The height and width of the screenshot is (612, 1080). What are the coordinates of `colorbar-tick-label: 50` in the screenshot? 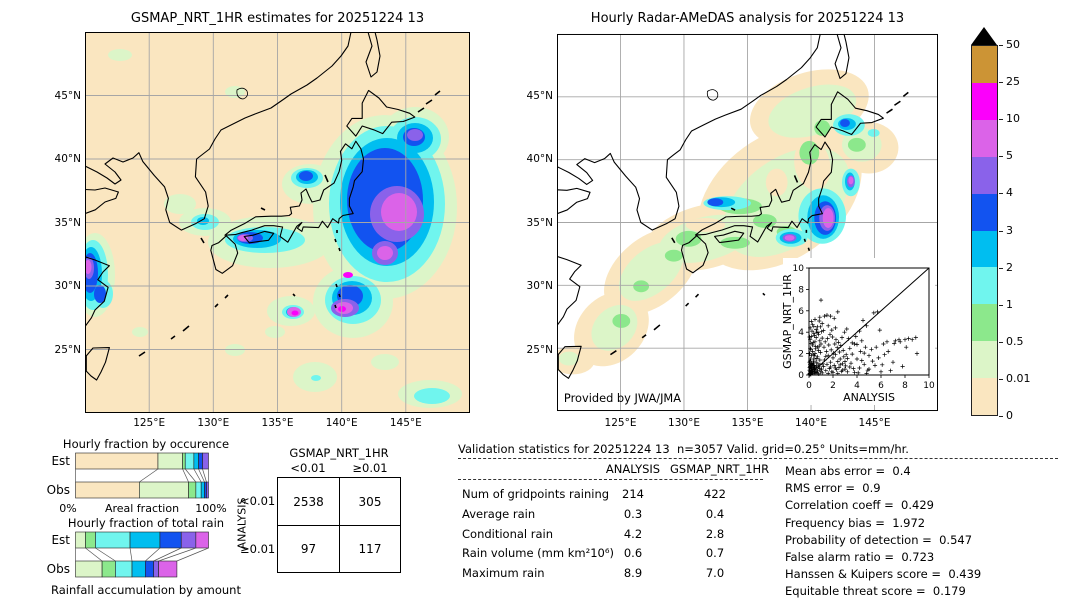 It's located at (1013, 44).